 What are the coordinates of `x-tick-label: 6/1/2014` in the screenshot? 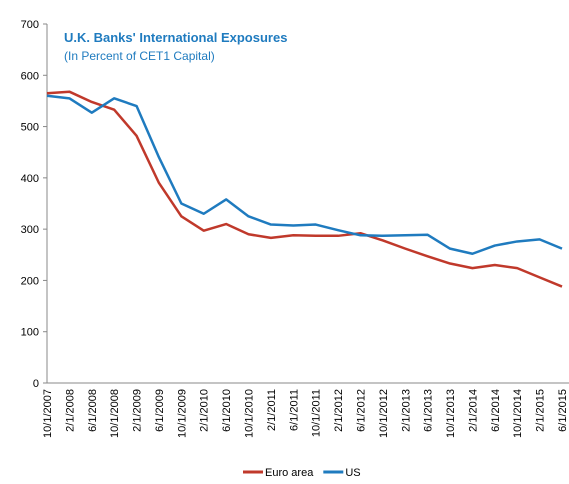 It's located at (496, 410).